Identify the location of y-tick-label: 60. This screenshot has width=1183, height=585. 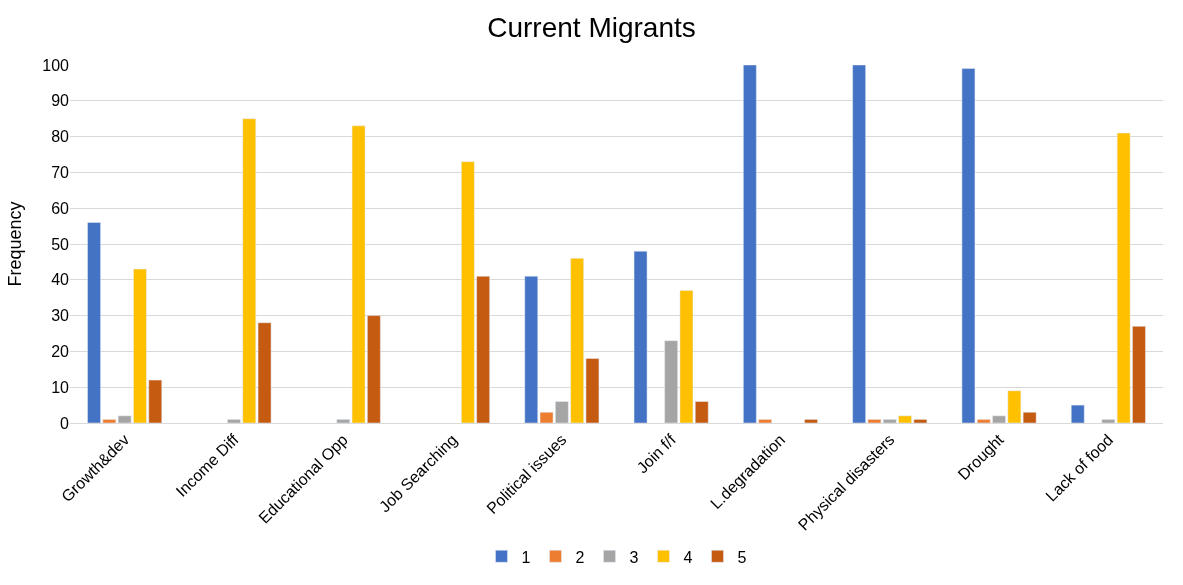
(60, 208).